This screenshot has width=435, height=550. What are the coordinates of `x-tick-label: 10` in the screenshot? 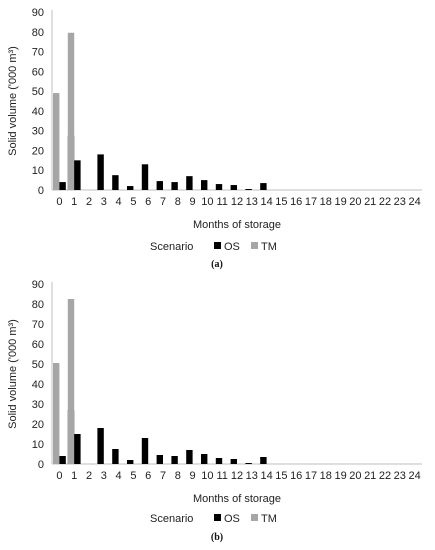 It's located at (207, 476).